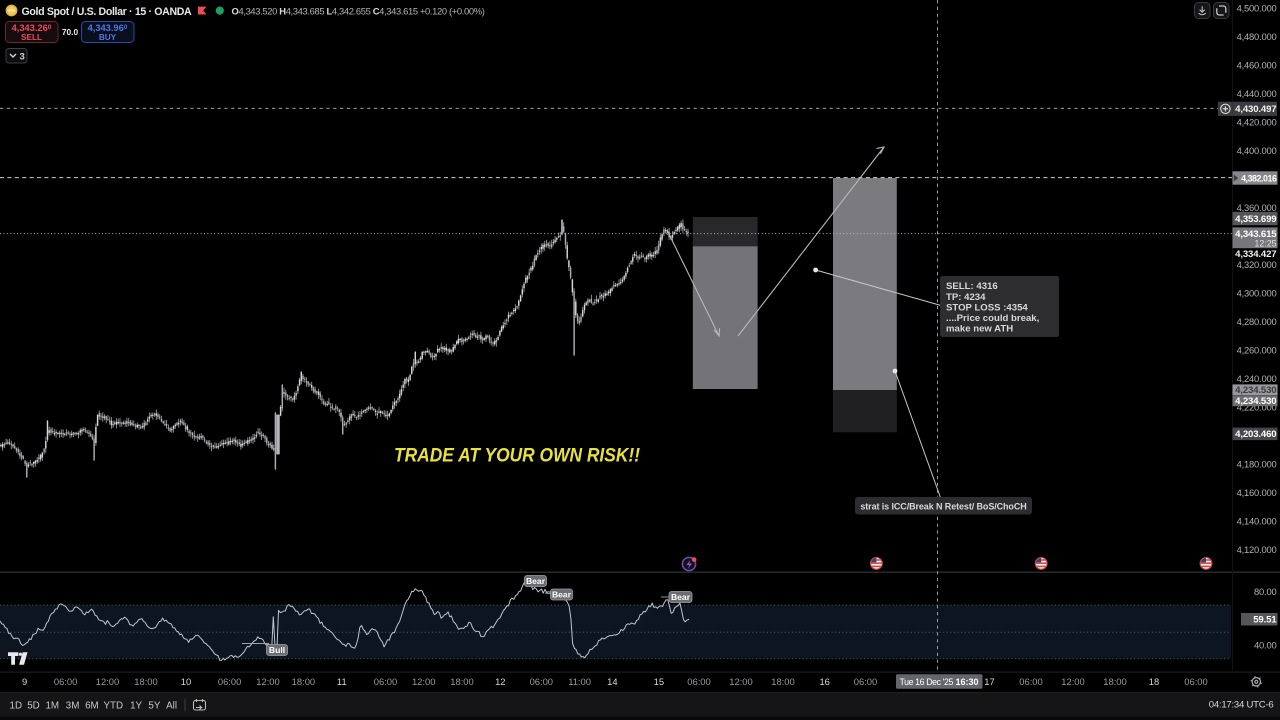 The image size is (1280, 720). Describe the element at coordinates (1255, 434) in the screenshot. I see `svg-text: 4,203.460` at that location.